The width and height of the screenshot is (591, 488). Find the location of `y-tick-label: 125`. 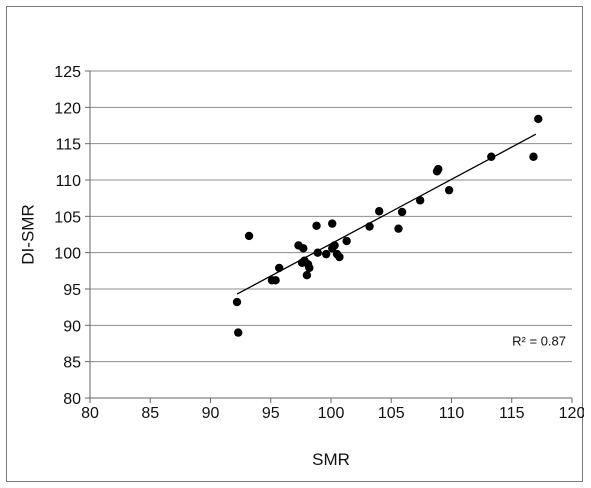

y-tick-label: 125 is located at coordinates (67, 72).